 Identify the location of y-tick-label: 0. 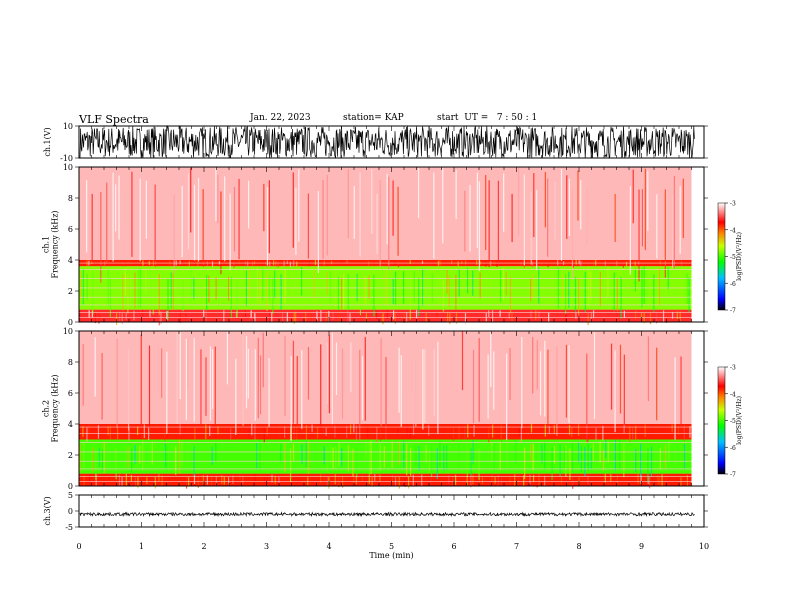
(70, 511).